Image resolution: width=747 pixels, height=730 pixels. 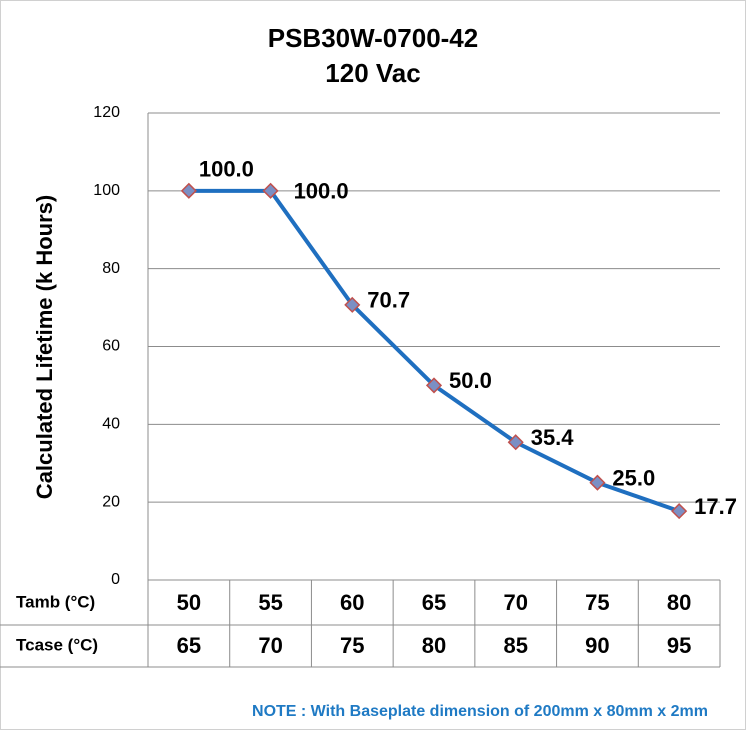 What do you see at coordinates (57, 644) in the screenshot?
I see `row-label: Tcase (°C)` at bounding box center [57, 644].